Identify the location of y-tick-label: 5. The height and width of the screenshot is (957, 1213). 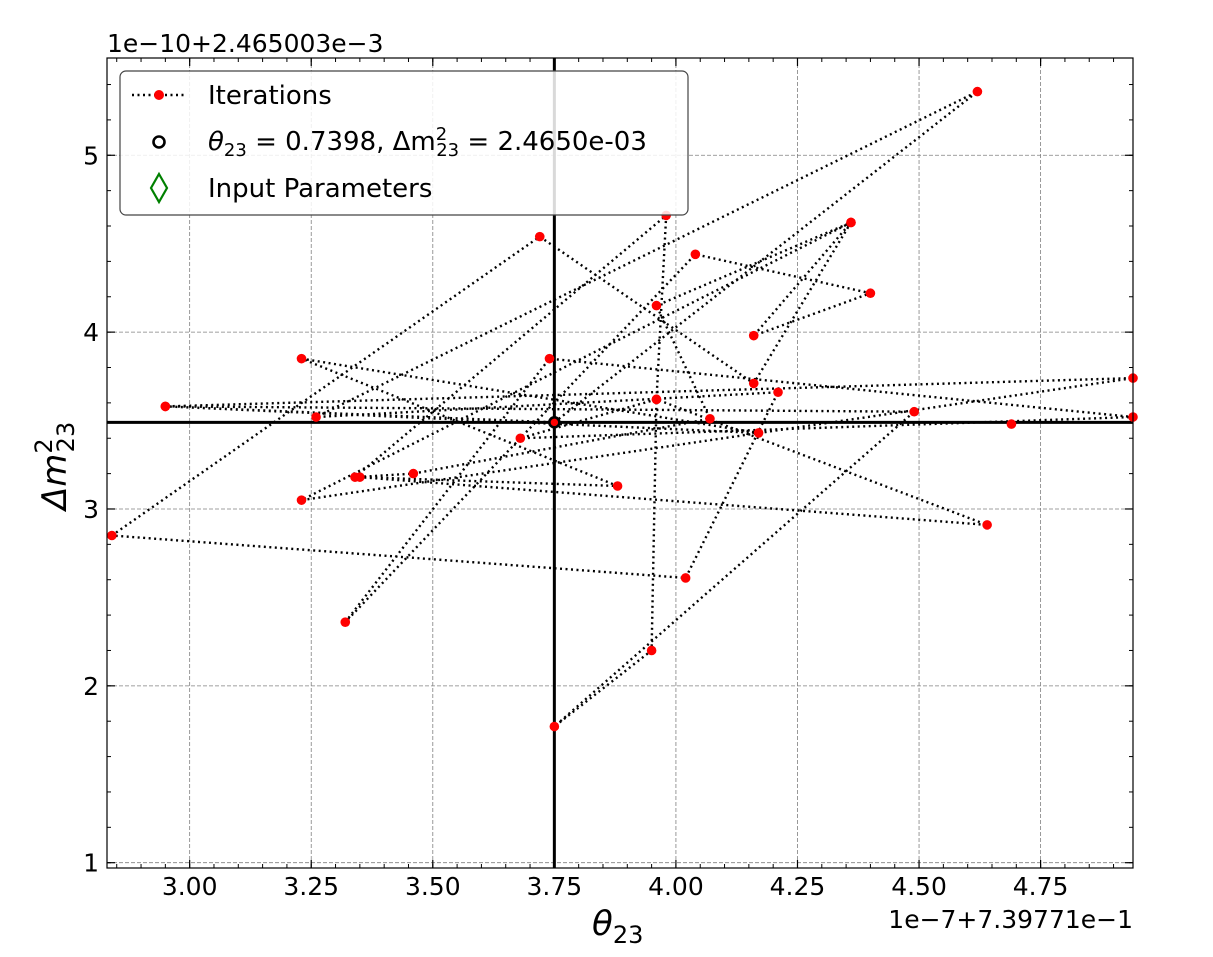
(91, 155).